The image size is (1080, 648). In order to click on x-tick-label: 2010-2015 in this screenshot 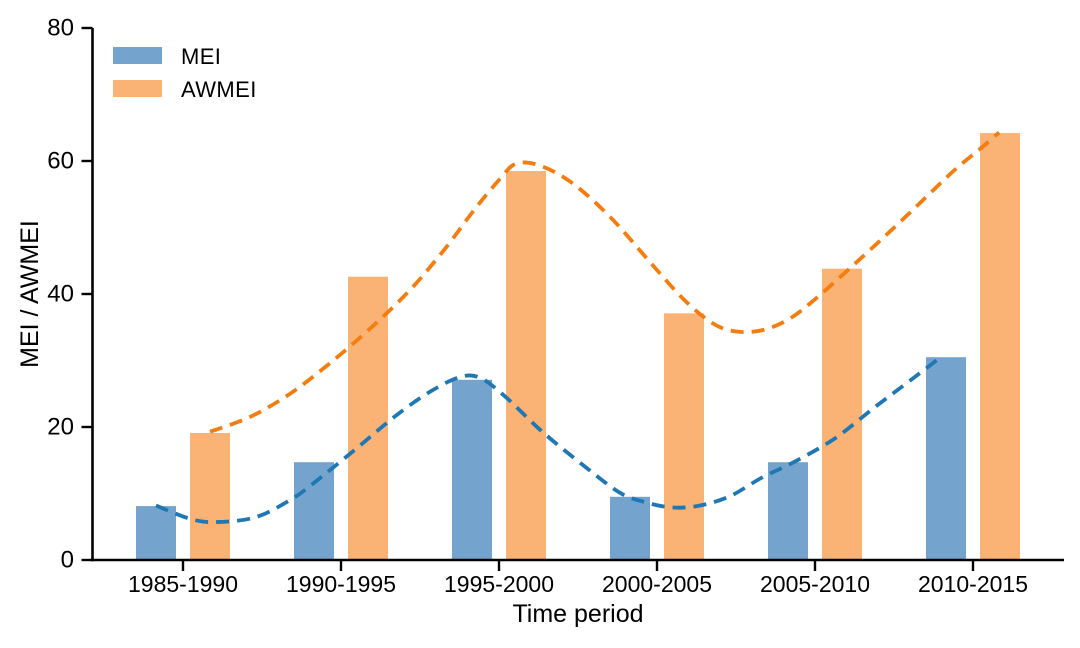, I will do `click(973, 584)`.